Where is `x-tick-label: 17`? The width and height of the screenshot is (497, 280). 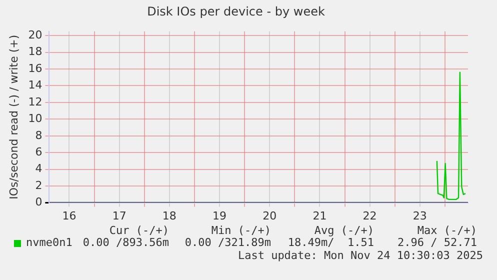 x-tick-label: 17 is located at coordinates (119, 215).